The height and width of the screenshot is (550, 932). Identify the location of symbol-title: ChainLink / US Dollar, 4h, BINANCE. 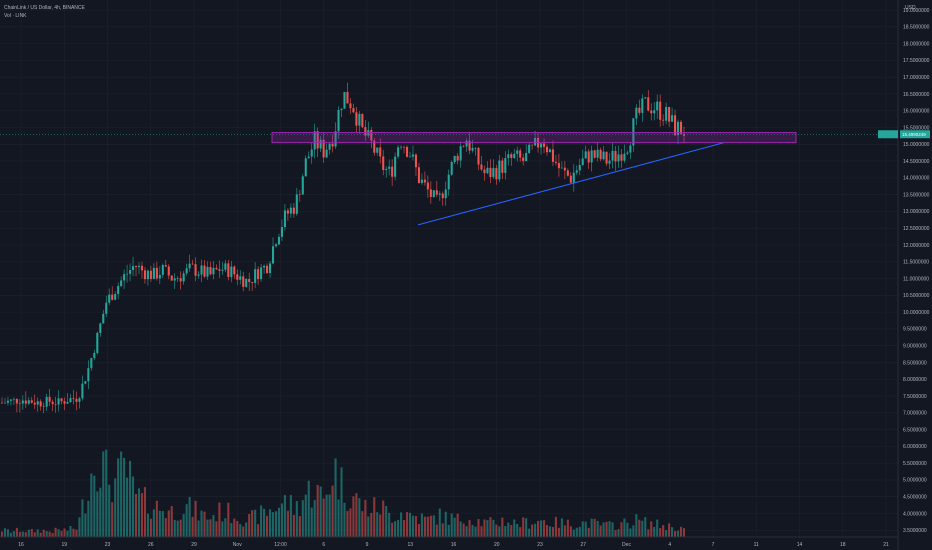
(44, 8).